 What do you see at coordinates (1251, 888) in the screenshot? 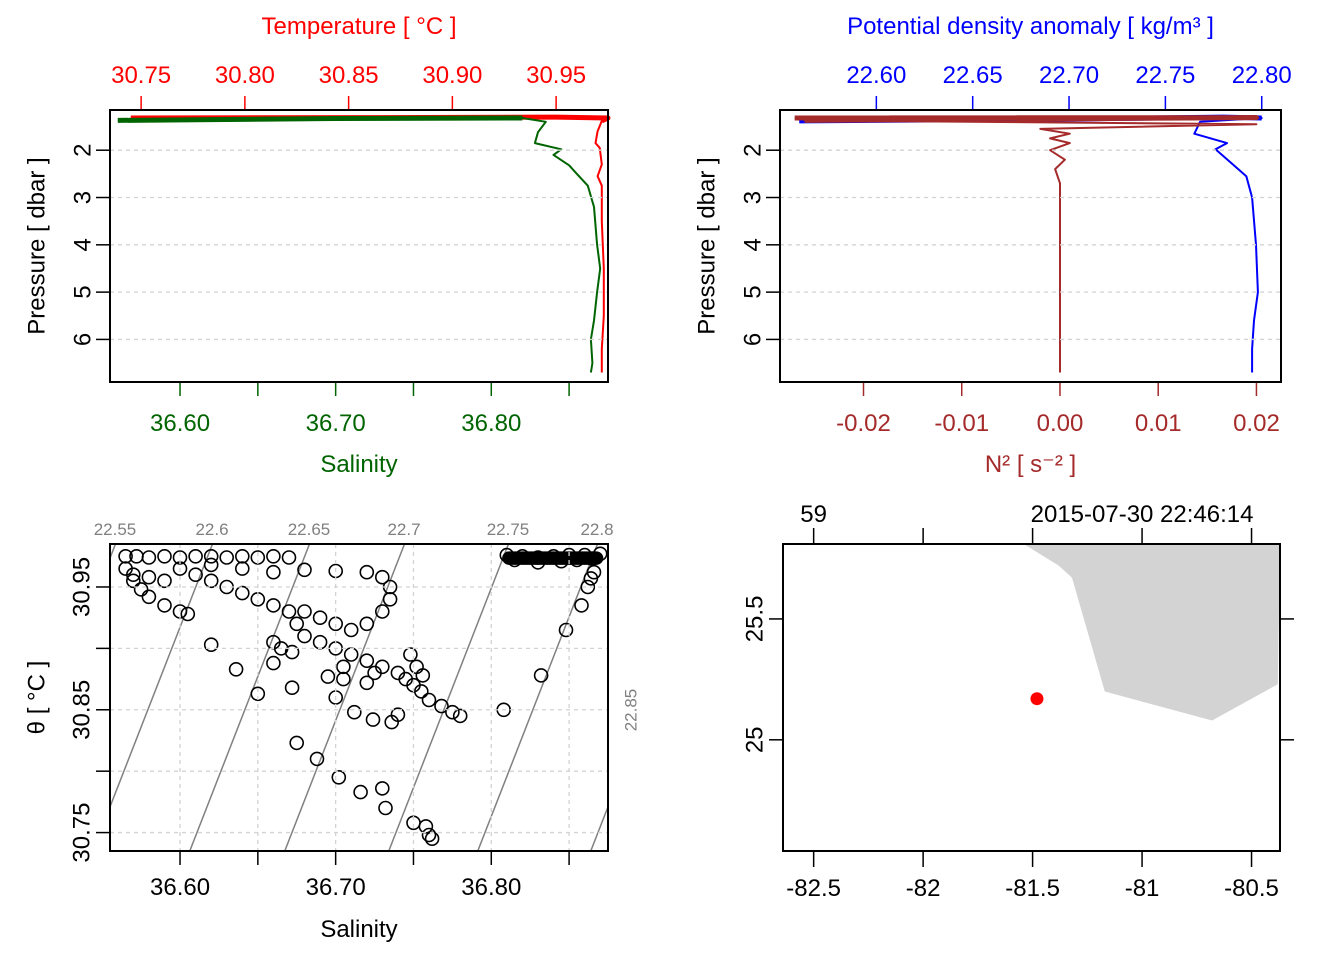
I see `longitude-label: -80.5` at bounding box center [1251, 888].